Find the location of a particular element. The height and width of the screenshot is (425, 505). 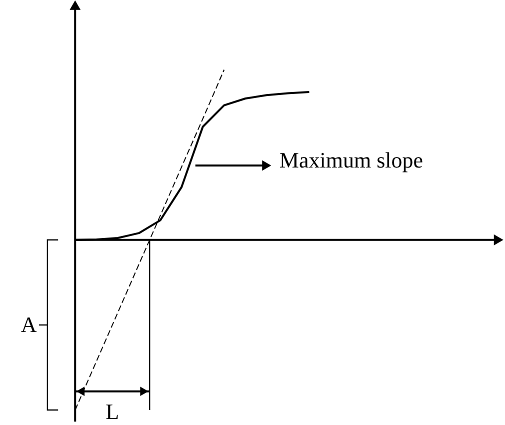

text: A is located at coordinates (28, 324).